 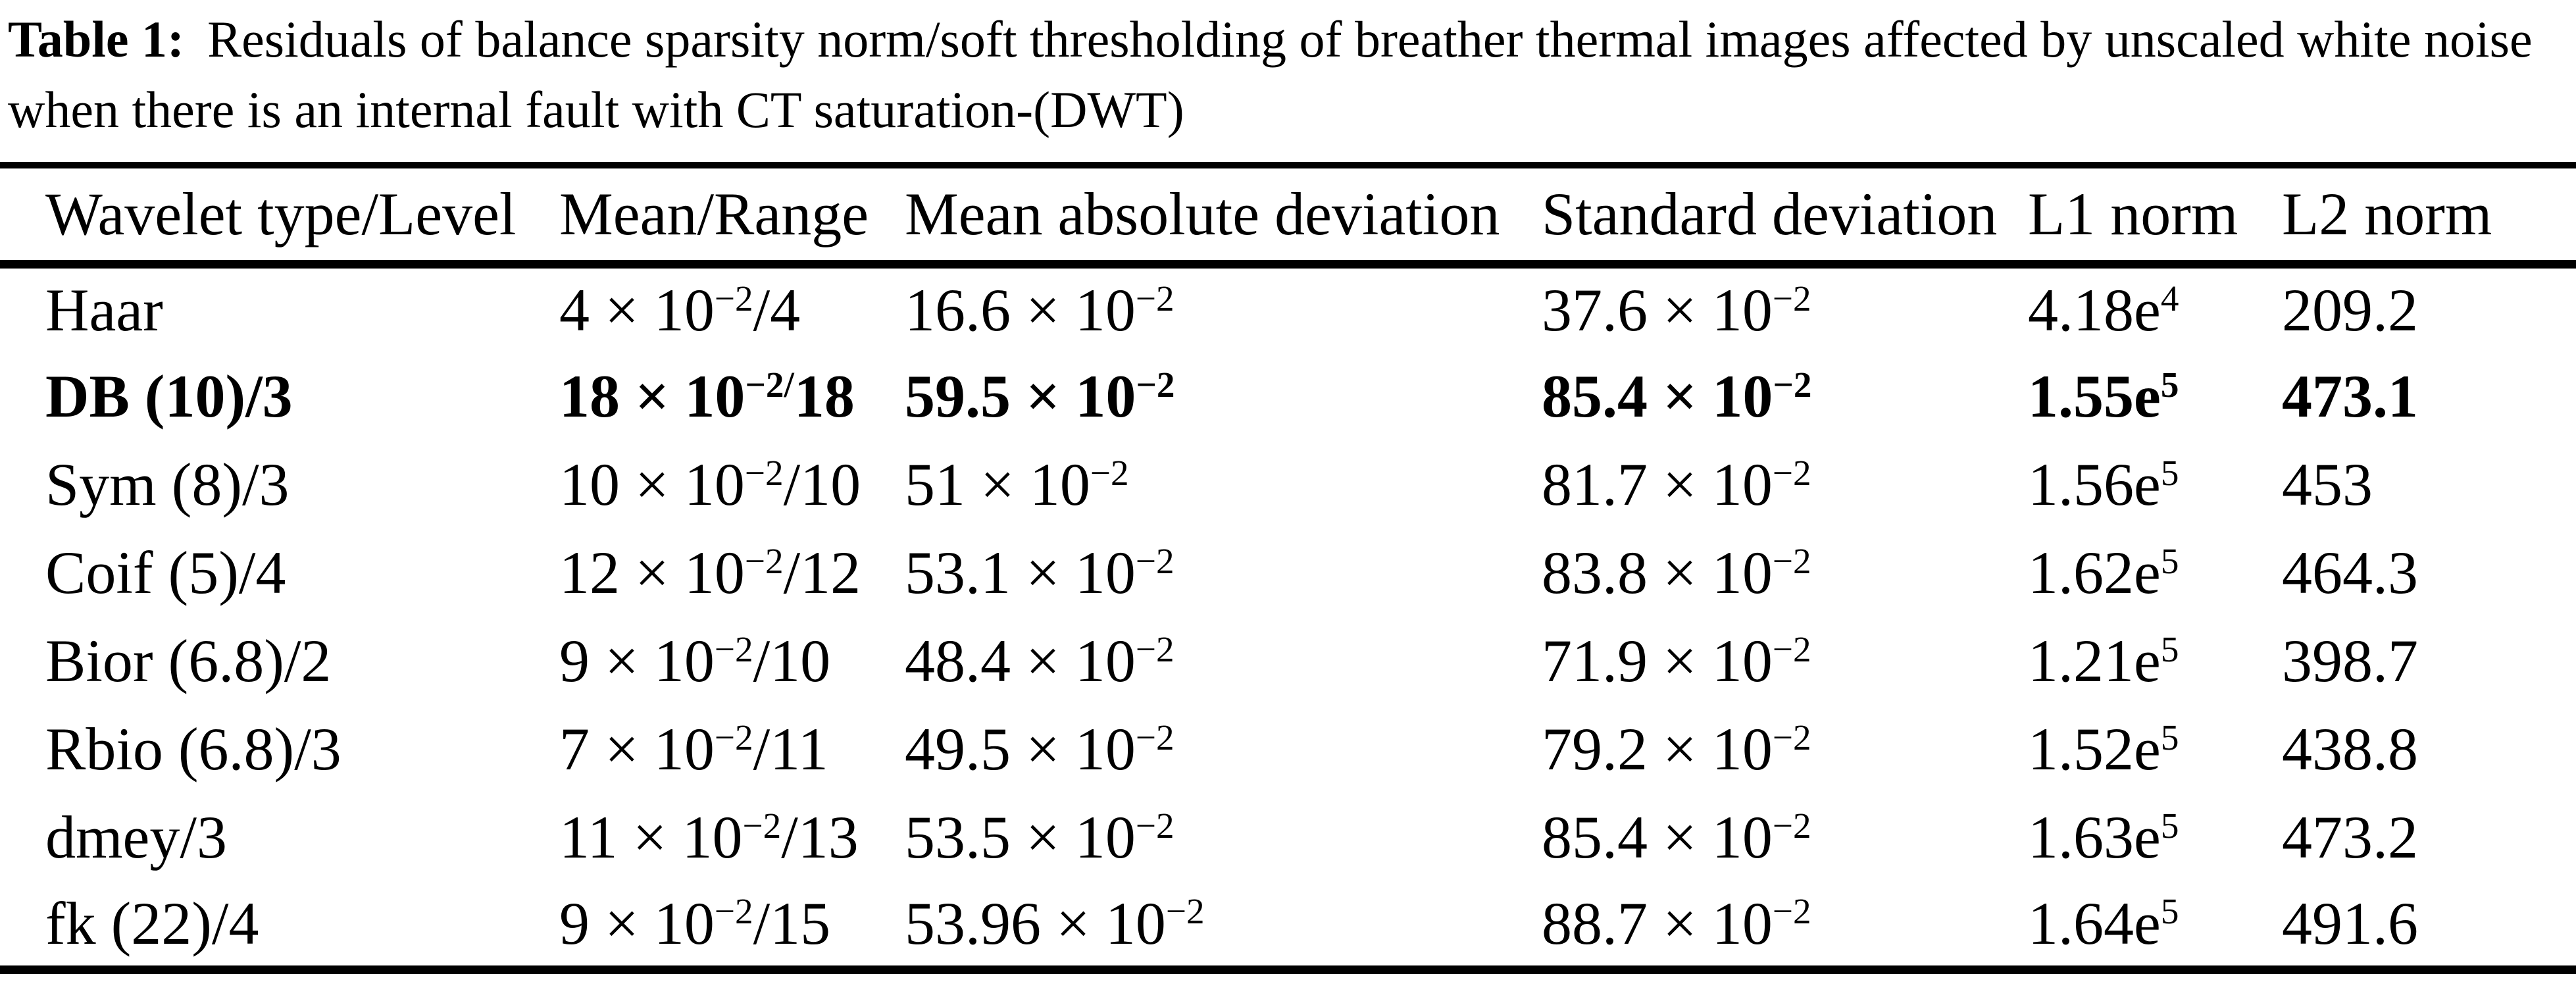 What do you see at coordinates (693, 749) in the screenshot?
I see `value-cell: 7 × 10−2/11` at bounding box center [693, 749].